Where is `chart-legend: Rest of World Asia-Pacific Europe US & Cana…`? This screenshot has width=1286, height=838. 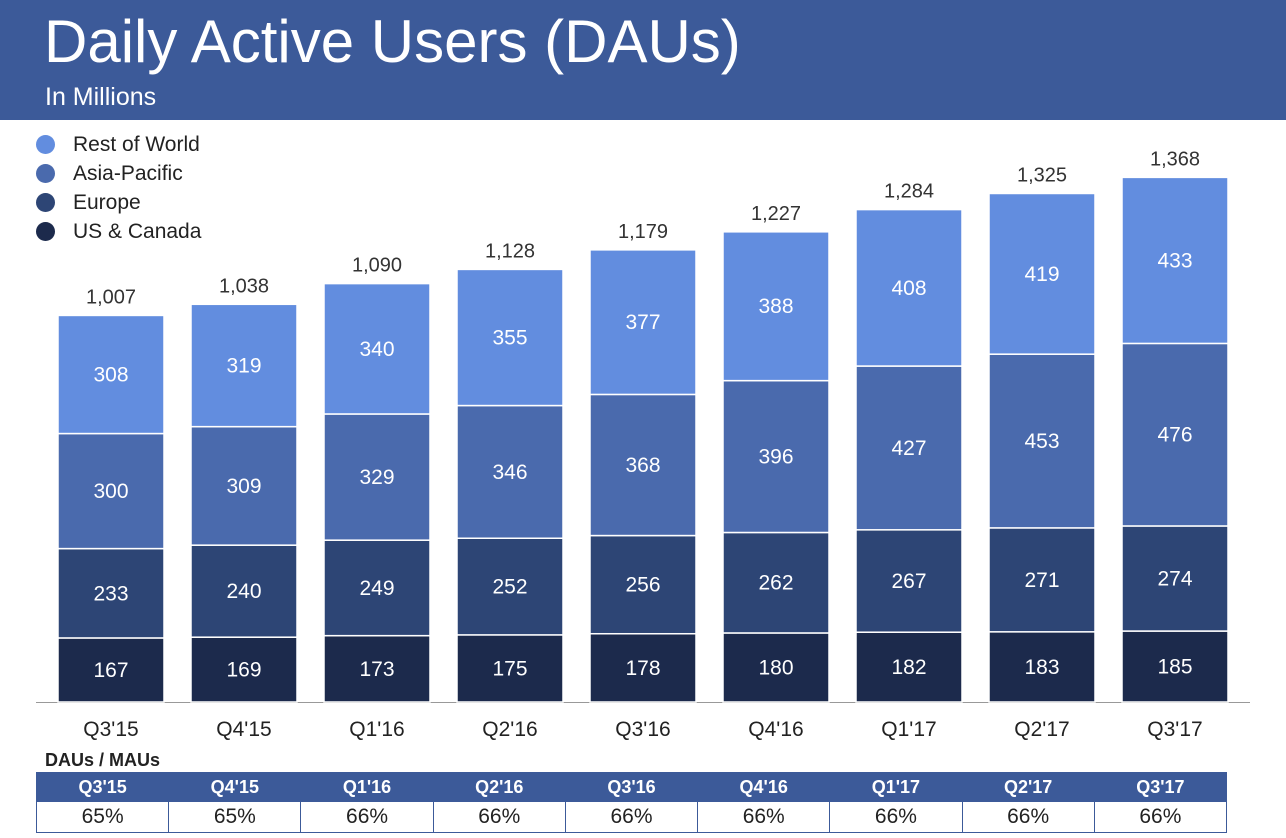
chart-legend: Rest of World Asia-Pacific Europe US & Cana… is located at coordinates (118, 188).